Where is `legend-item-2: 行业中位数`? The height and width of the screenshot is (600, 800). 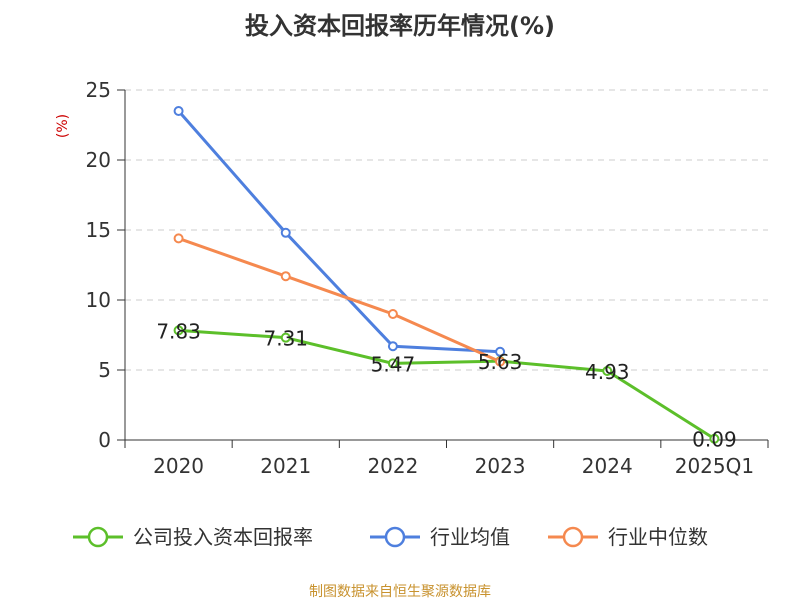
legend-item-2: 行业中位数 is located at coordinates (628, 537).